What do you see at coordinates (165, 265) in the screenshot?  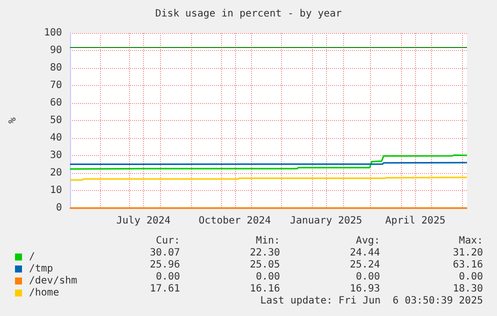 I see `text: 25.96` at bounding box center [165, 265].